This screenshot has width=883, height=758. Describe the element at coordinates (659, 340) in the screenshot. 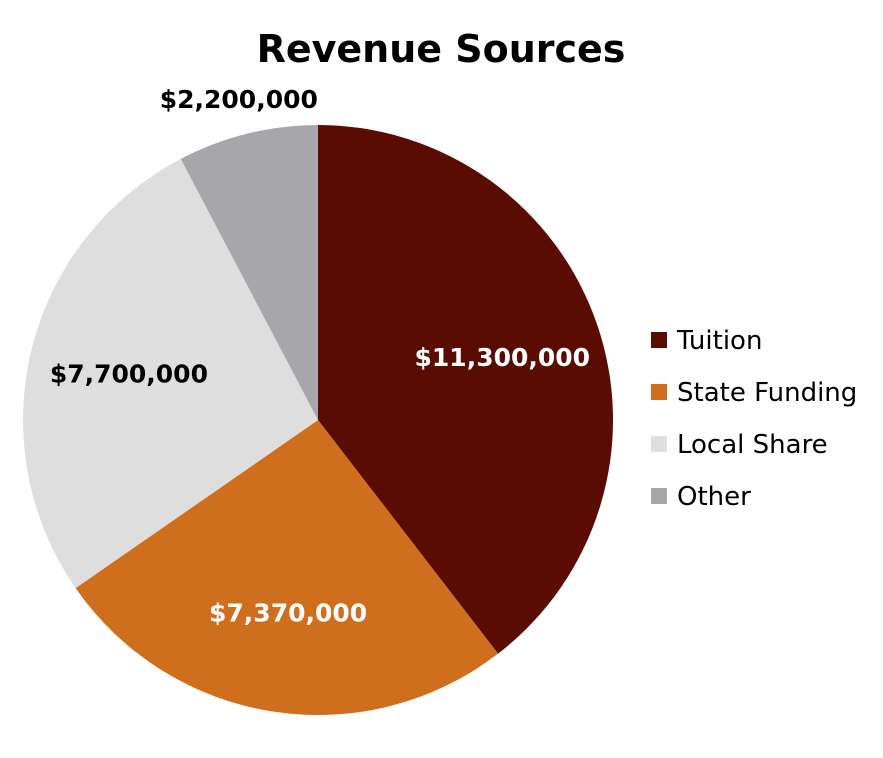

I see `legend-swatch-tuition` at that location.